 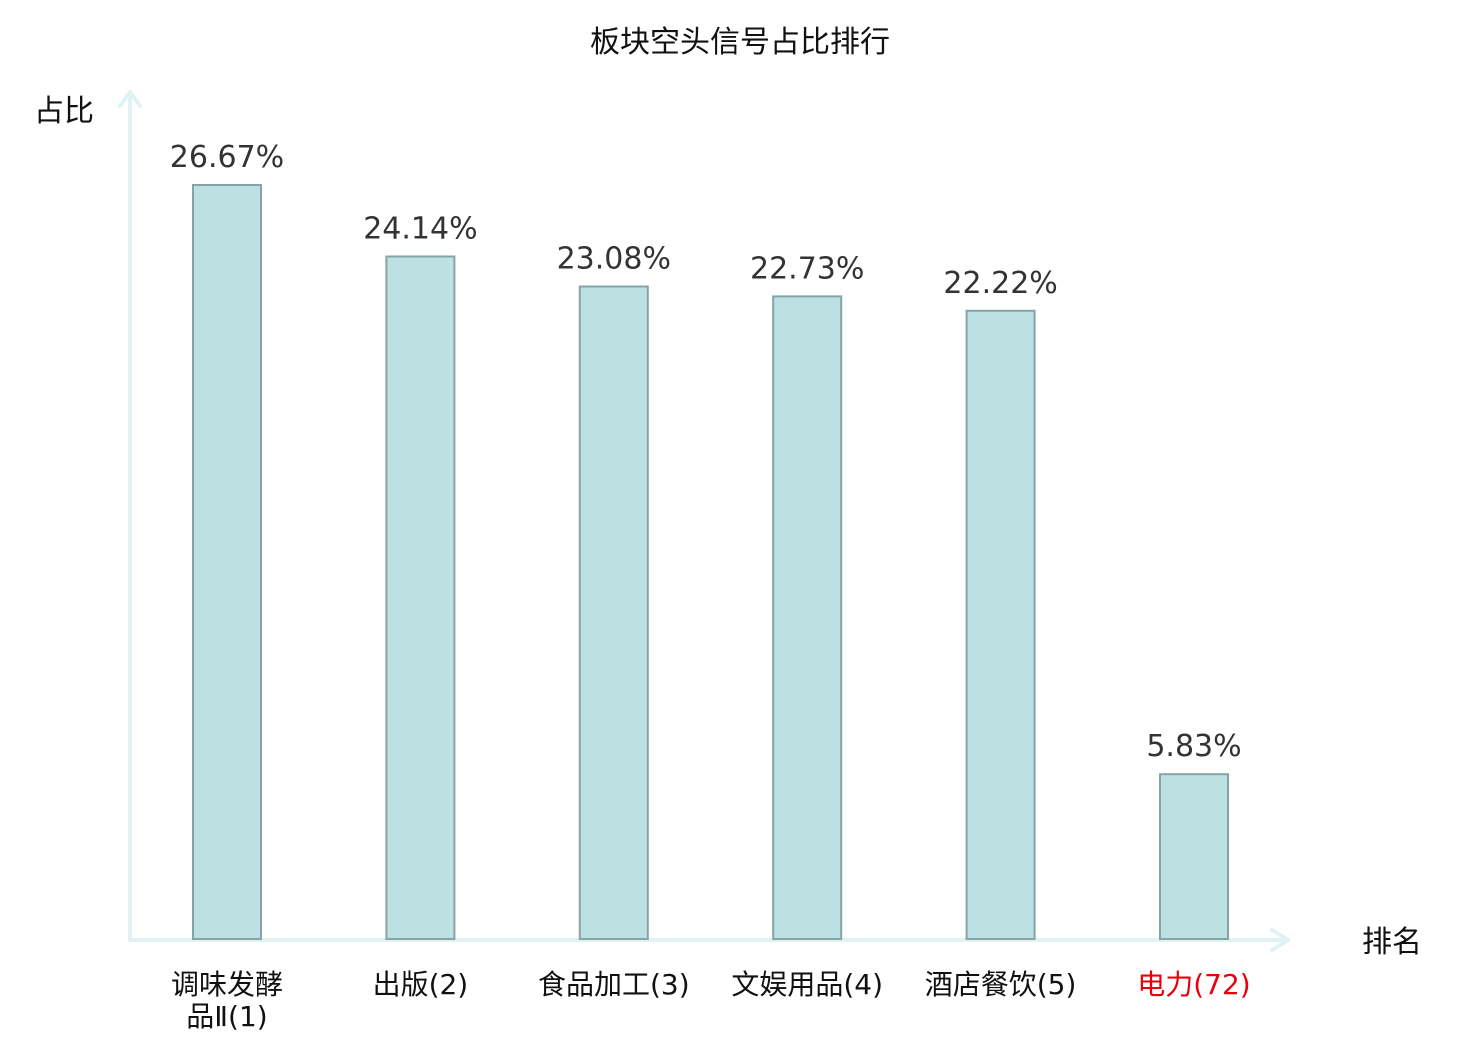 I want to click on category-tick-label: 出版(2), so click(x=421, y=984).